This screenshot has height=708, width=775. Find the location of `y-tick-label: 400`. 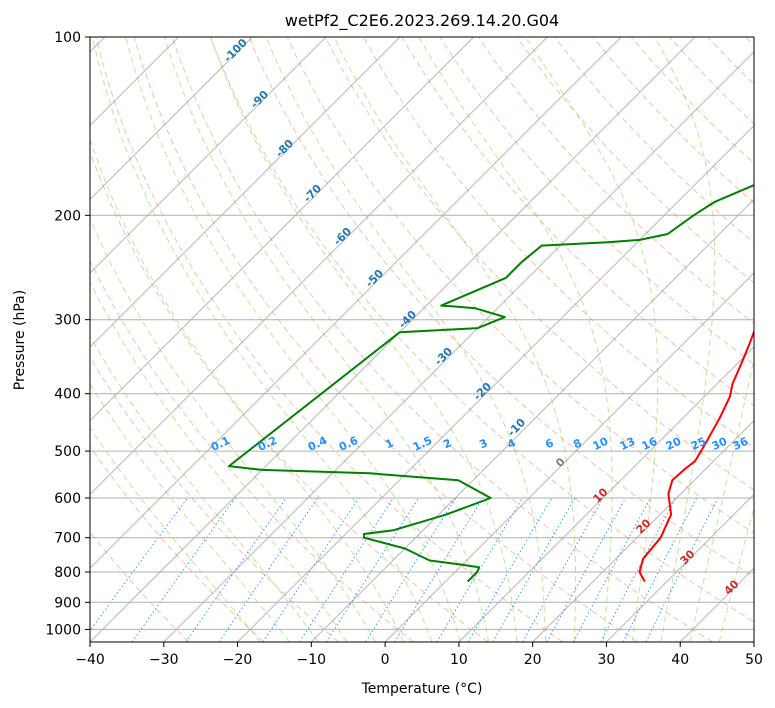

y-tick-label: 400 is located at coordinates (67, 395).